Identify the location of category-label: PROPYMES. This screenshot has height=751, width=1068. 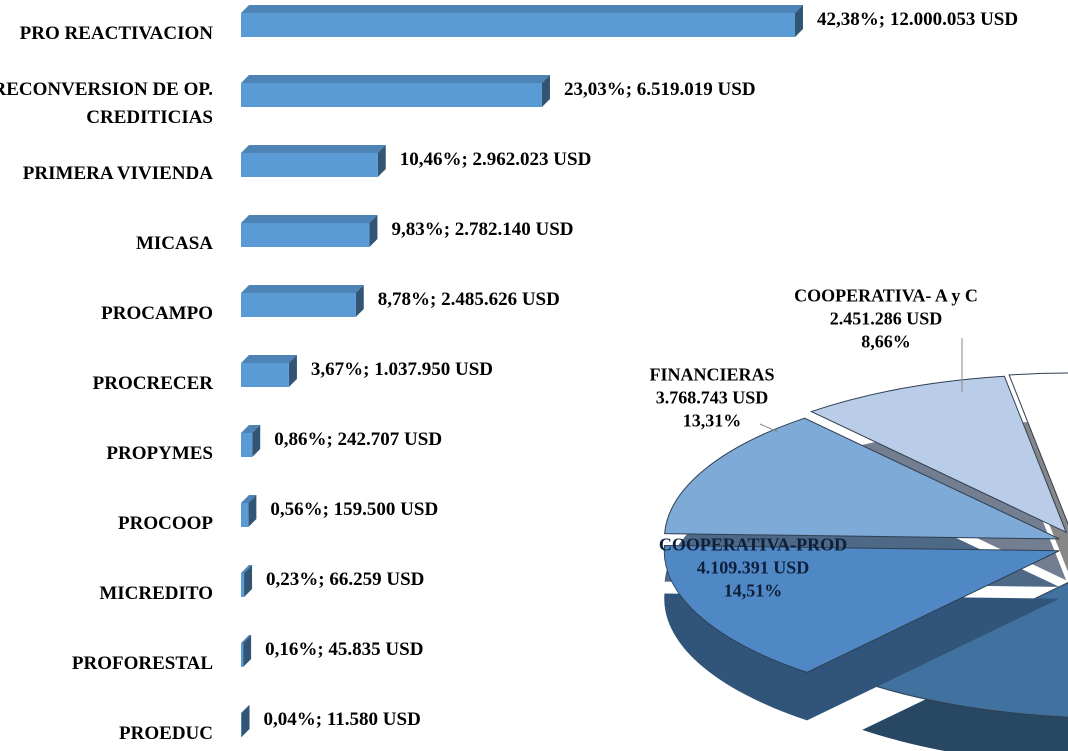
(159, 453).